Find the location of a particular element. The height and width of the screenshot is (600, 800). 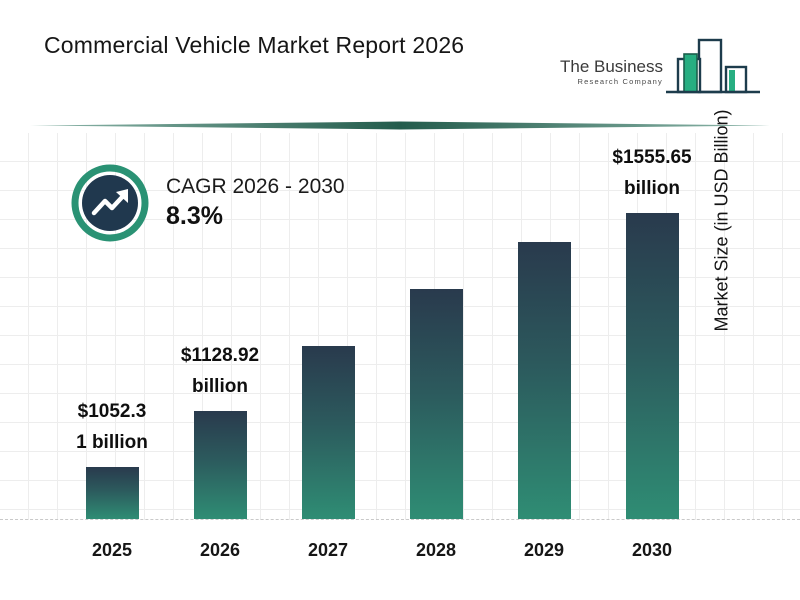

bar-2025 is located at coordinates (112, 493).